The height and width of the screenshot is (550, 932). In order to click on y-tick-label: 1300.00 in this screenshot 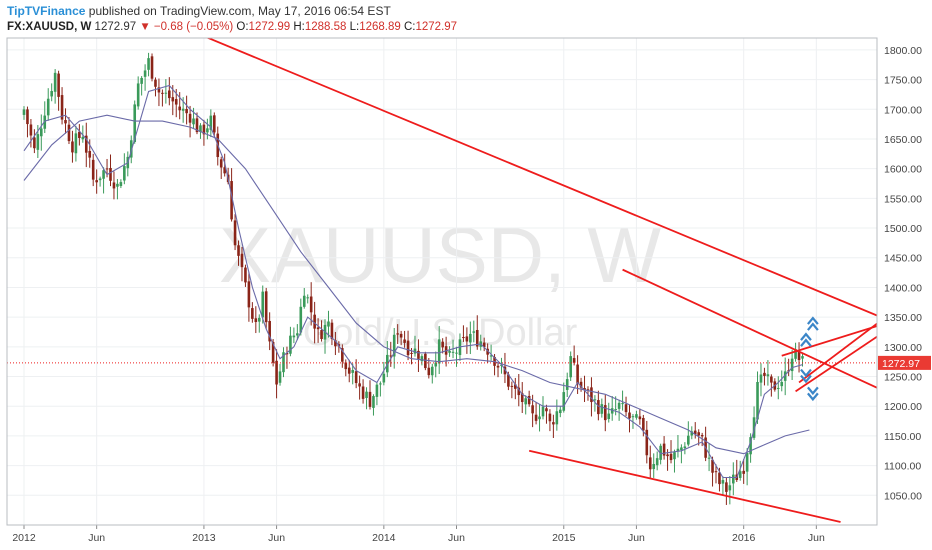, I will do `click(903, 348)`.